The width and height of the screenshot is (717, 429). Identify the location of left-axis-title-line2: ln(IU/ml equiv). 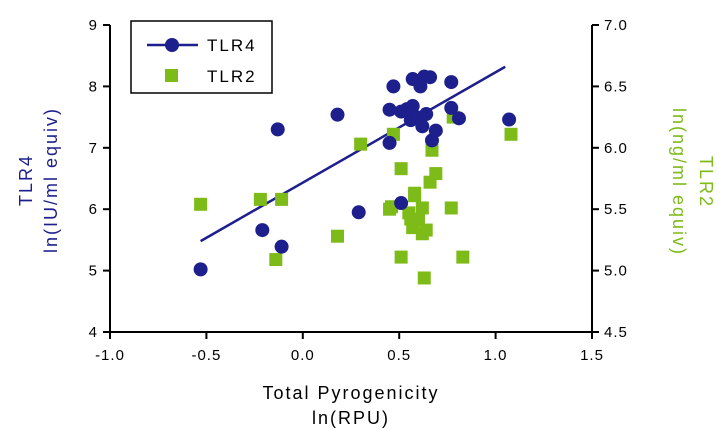
(51, 180).